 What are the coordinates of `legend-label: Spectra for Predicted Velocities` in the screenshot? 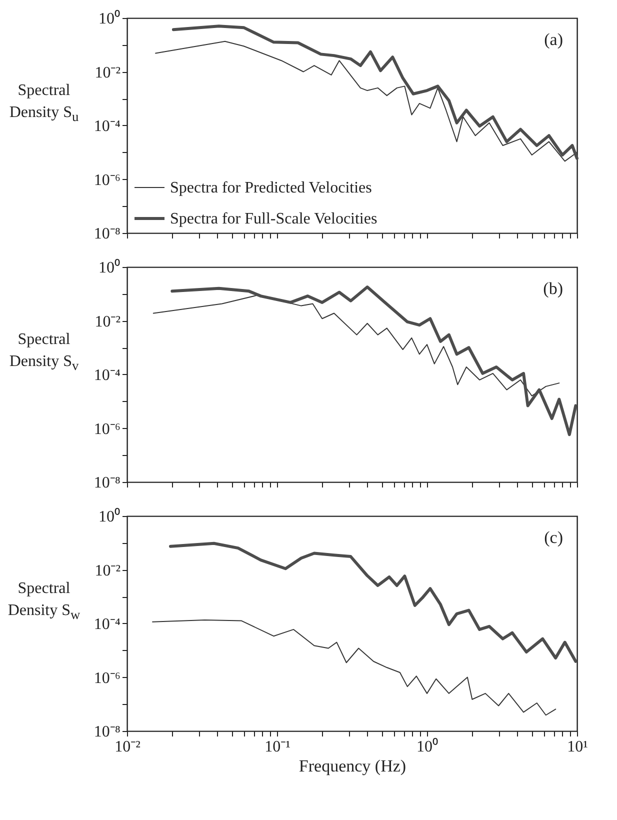 It's located at (271, 188).